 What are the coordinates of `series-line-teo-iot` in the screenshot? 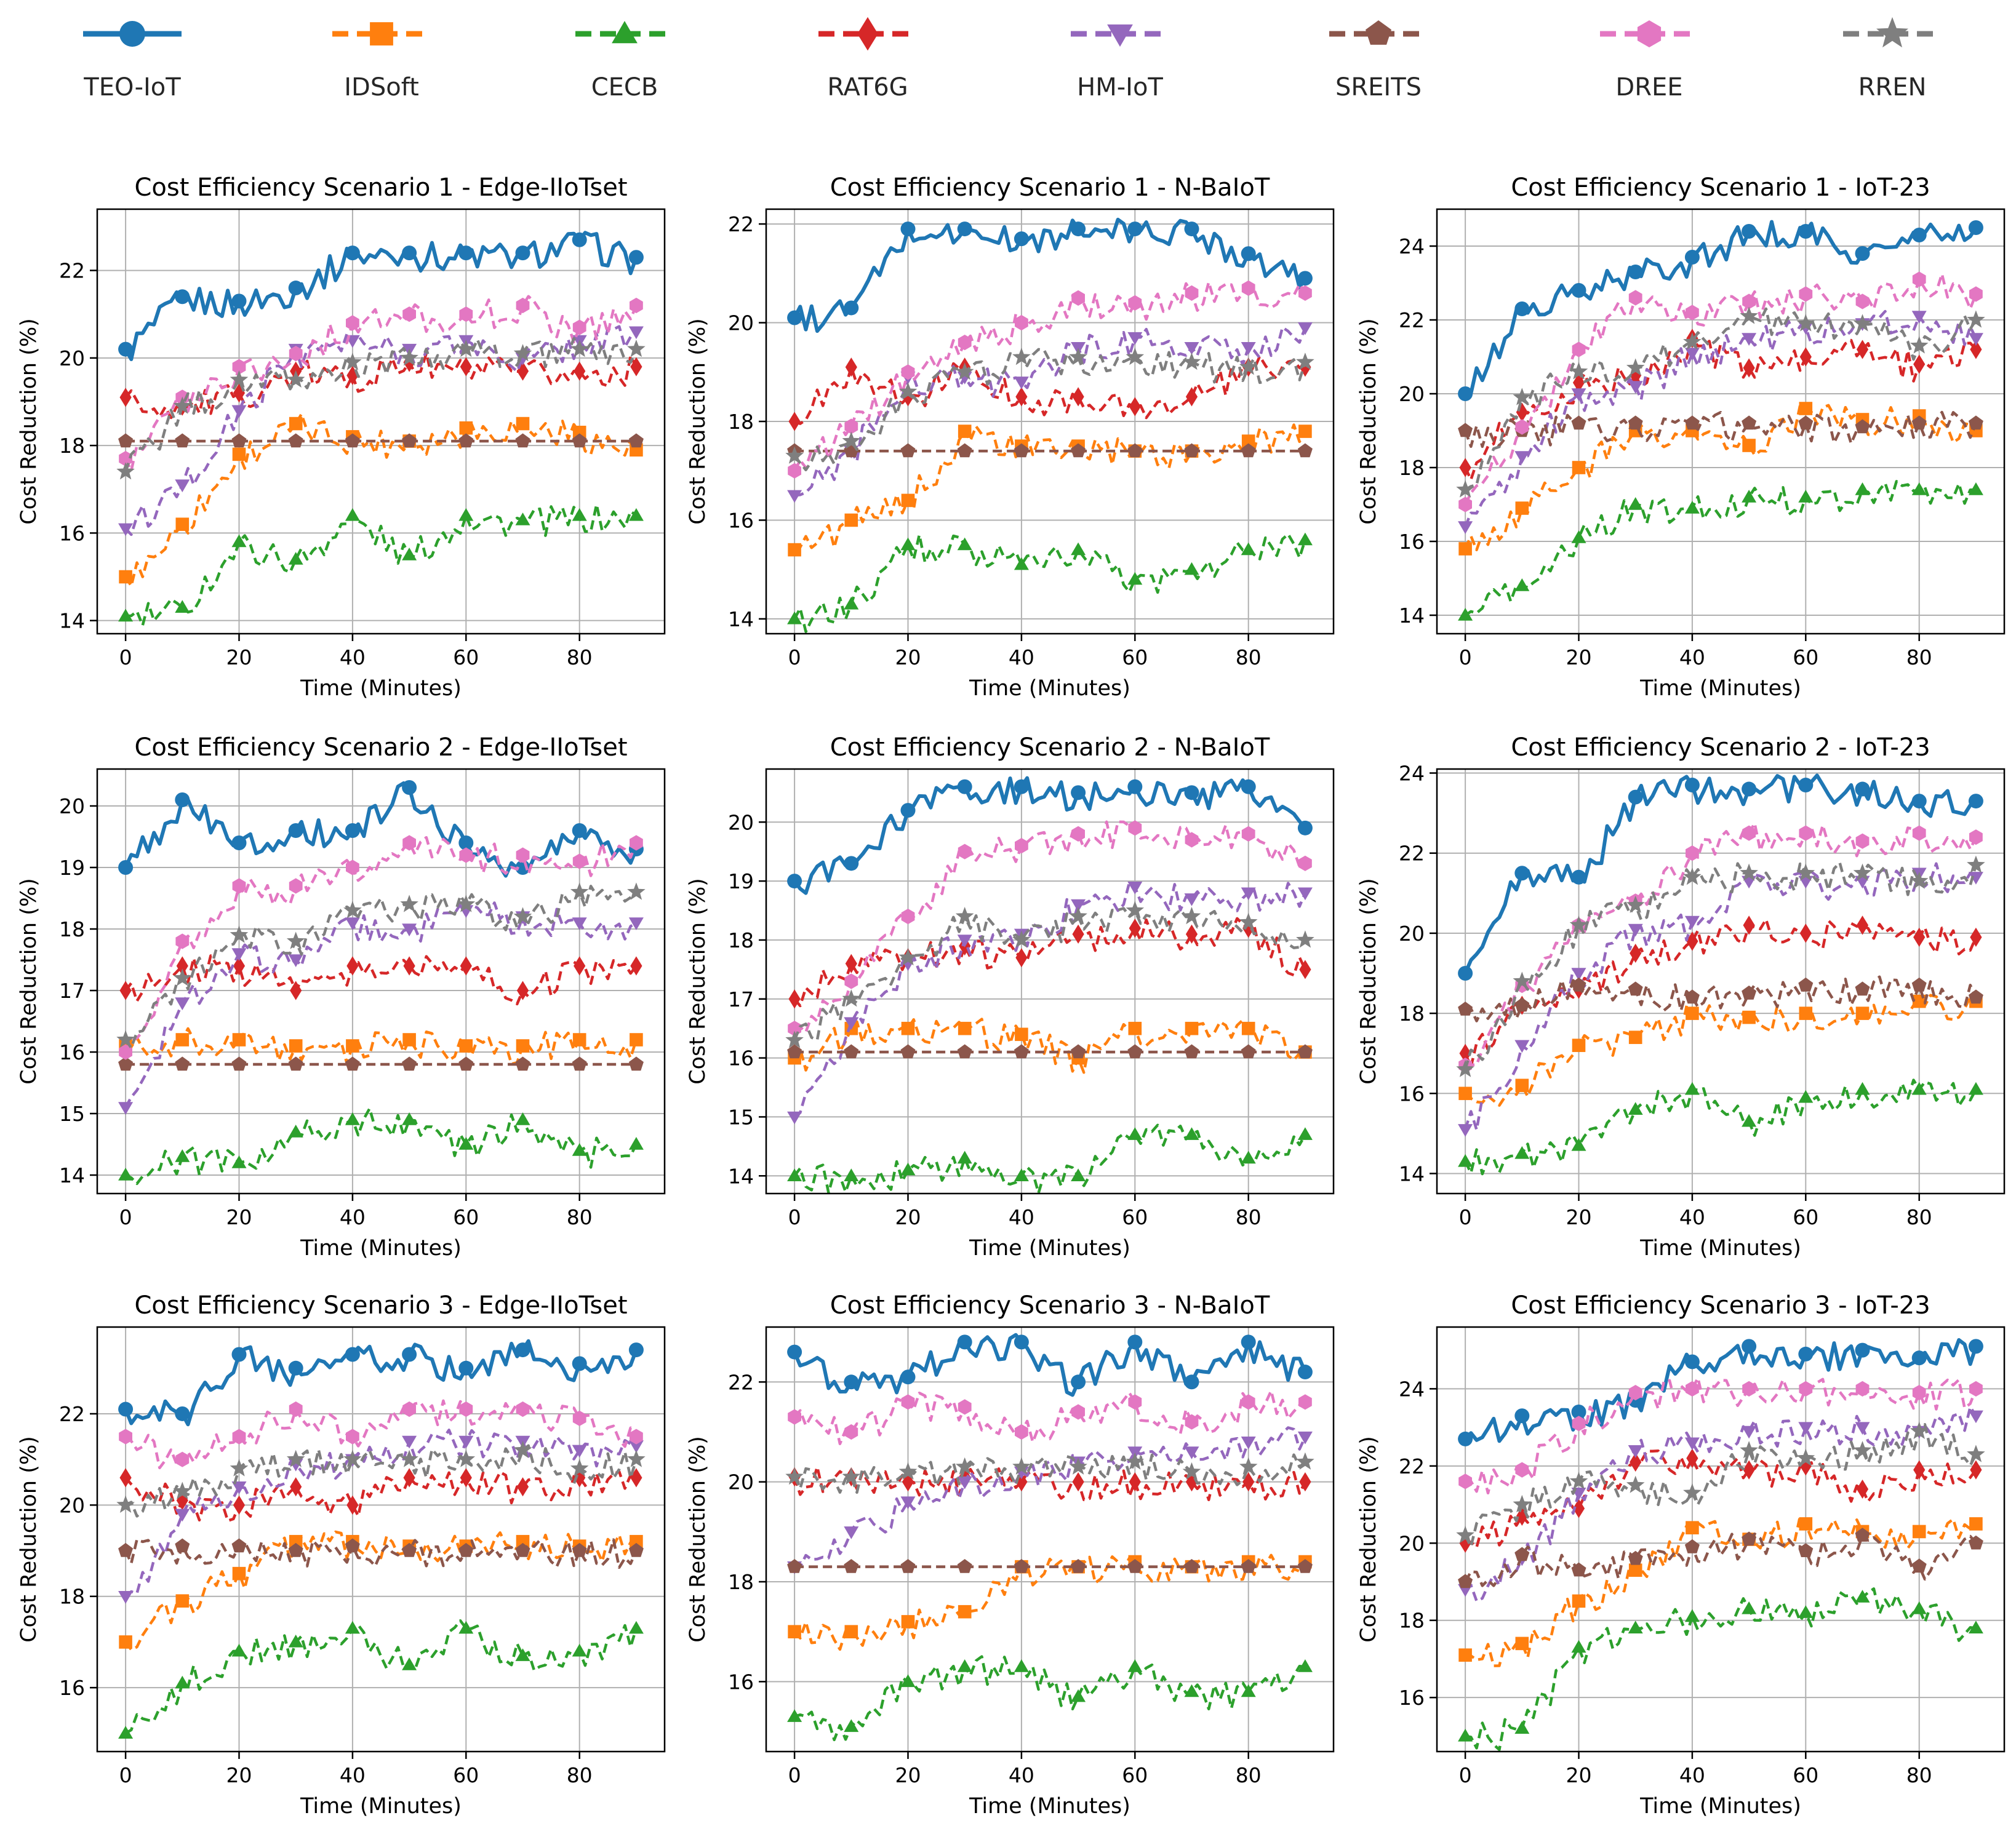 It's located at (1720, 1390).